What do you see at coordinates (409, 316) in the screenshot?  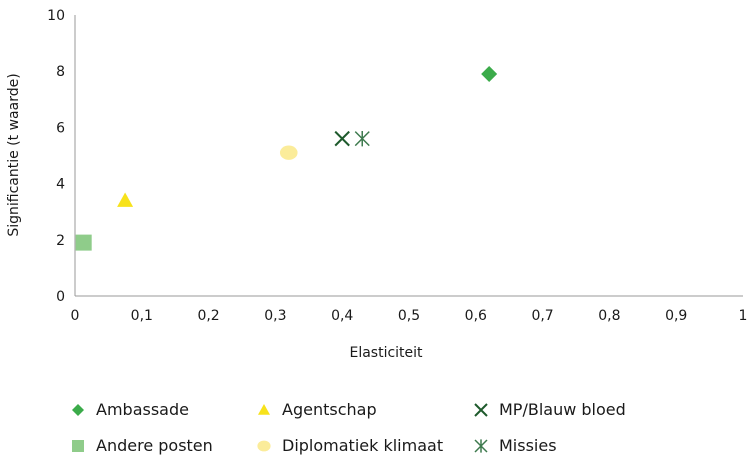 I see `x-tick-label: 0,5` at bounding box center [409, 316].